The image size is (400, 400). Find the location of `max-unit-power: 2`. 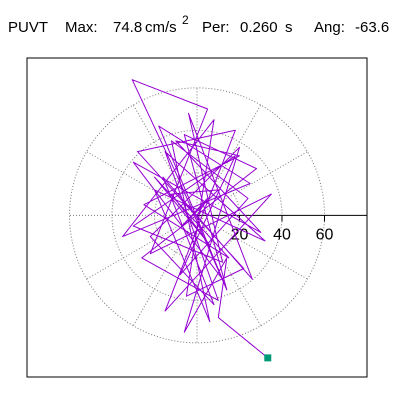

max-unit-power: 2 is located at coordinates (185, 20).